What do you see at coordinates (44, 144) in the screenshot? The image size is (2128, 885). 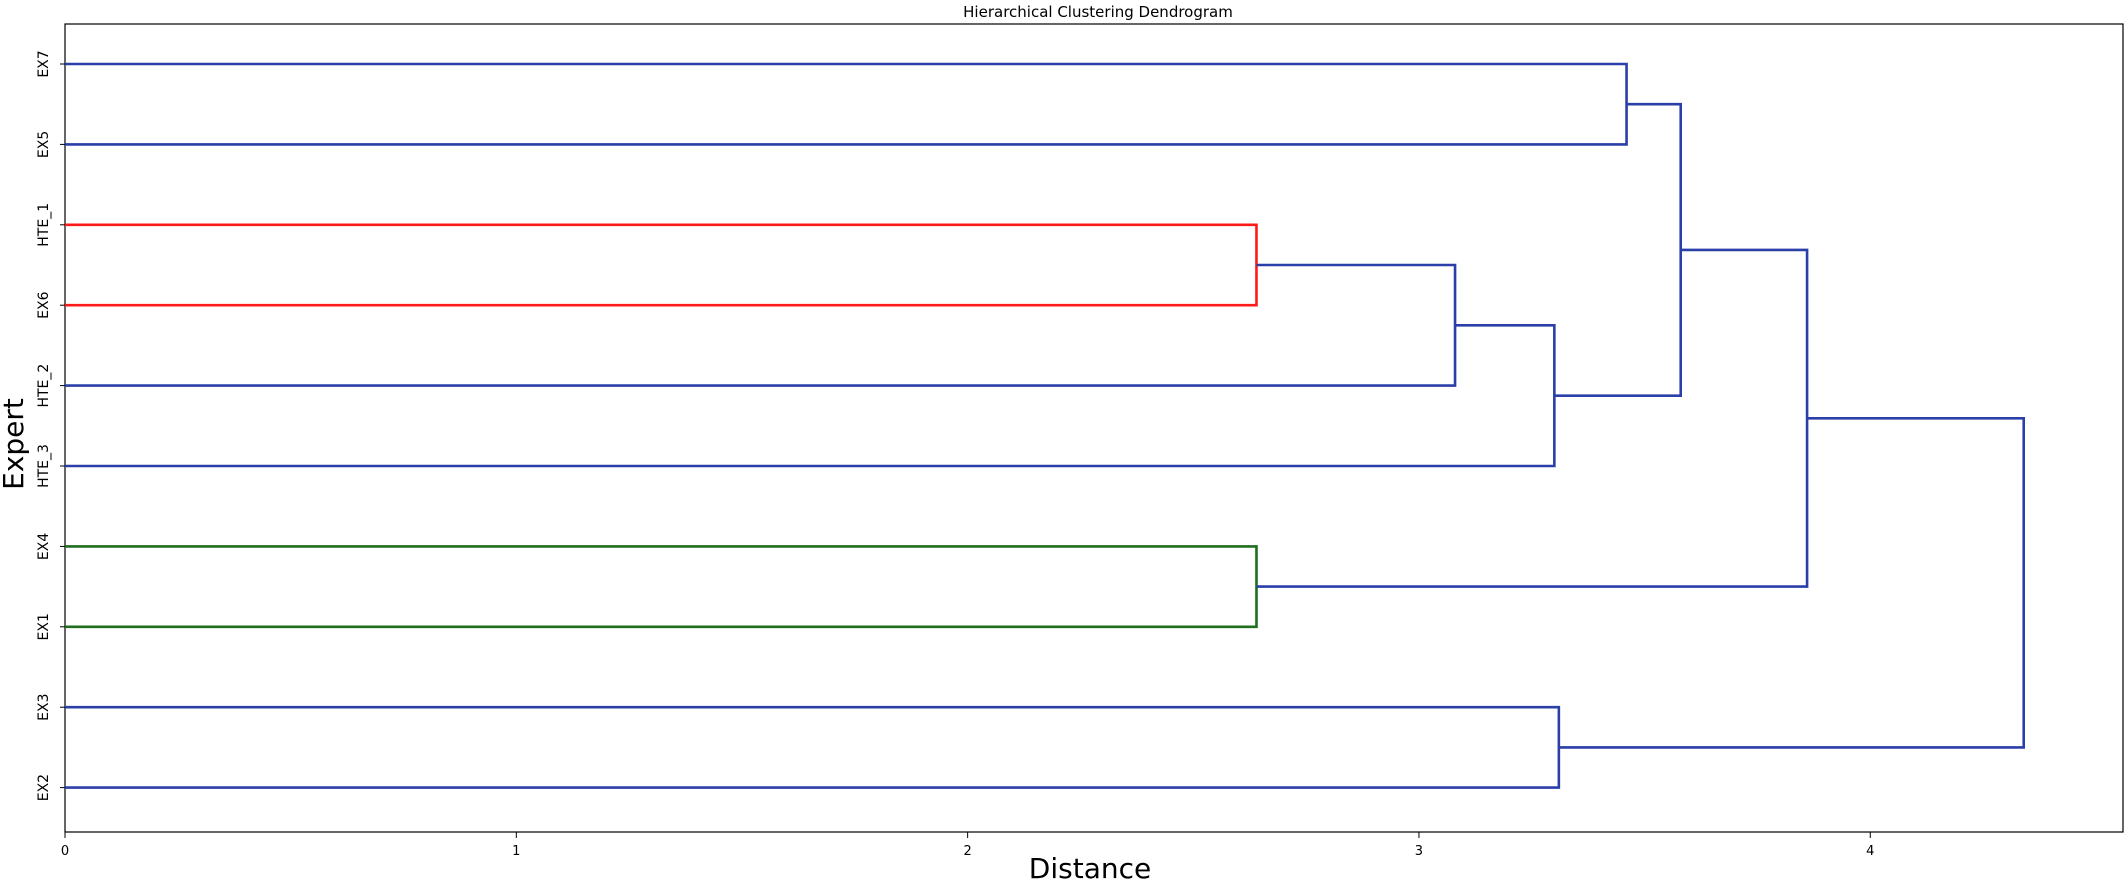 I see `leaf-label: EX5` at bounding box center [44, 144].